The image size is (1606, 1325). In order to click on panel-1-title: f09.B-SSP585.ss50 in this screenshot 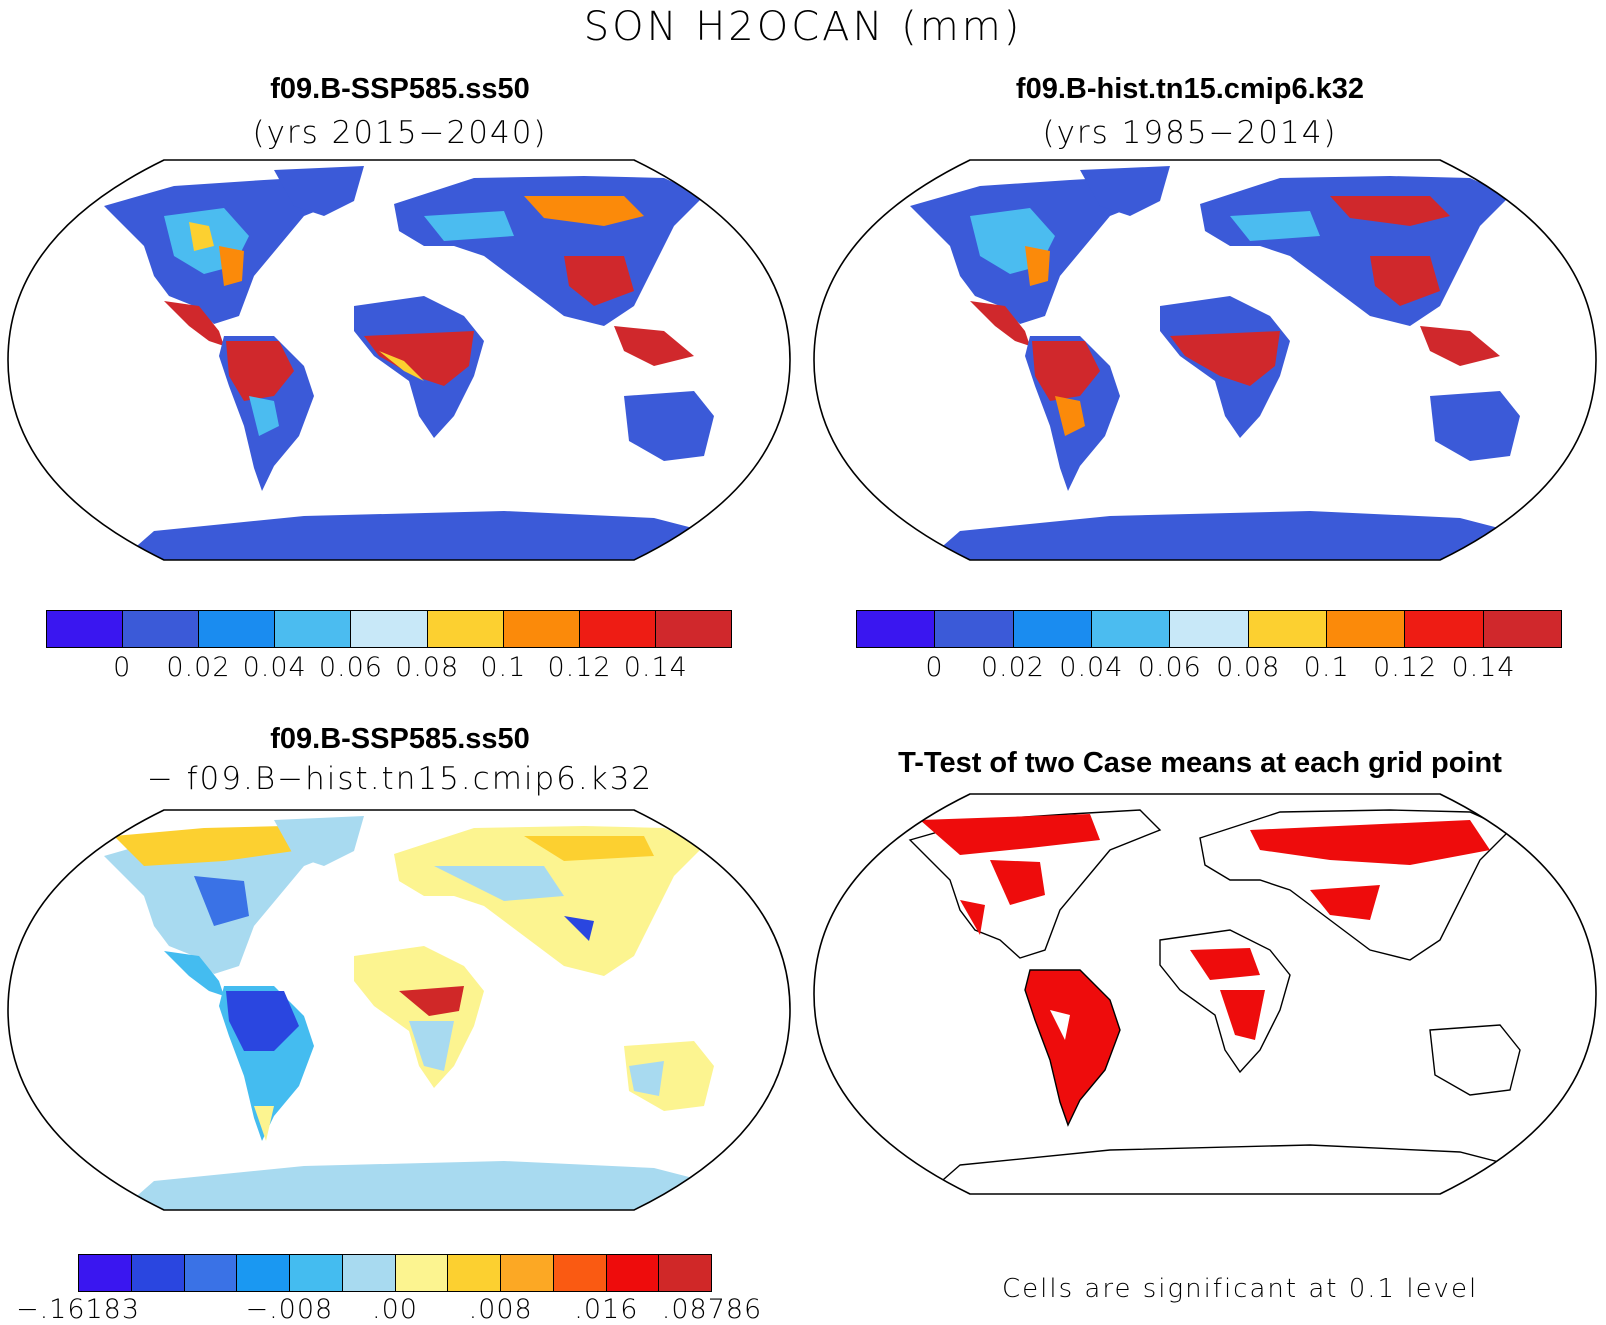, I will do `click(400, 89)`.